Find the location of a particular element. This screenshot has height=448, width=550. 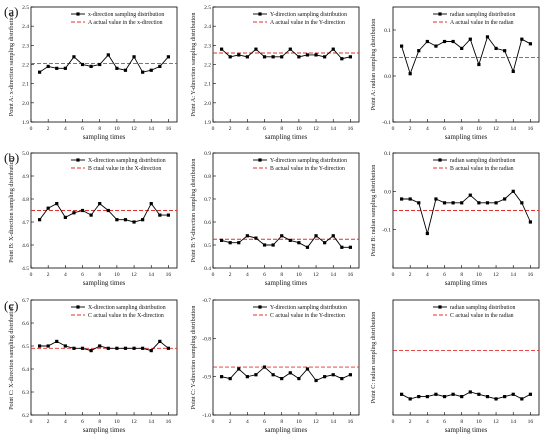

legend-reference-label: B ctual value in the X-direction is located at coordinates (124, 169).